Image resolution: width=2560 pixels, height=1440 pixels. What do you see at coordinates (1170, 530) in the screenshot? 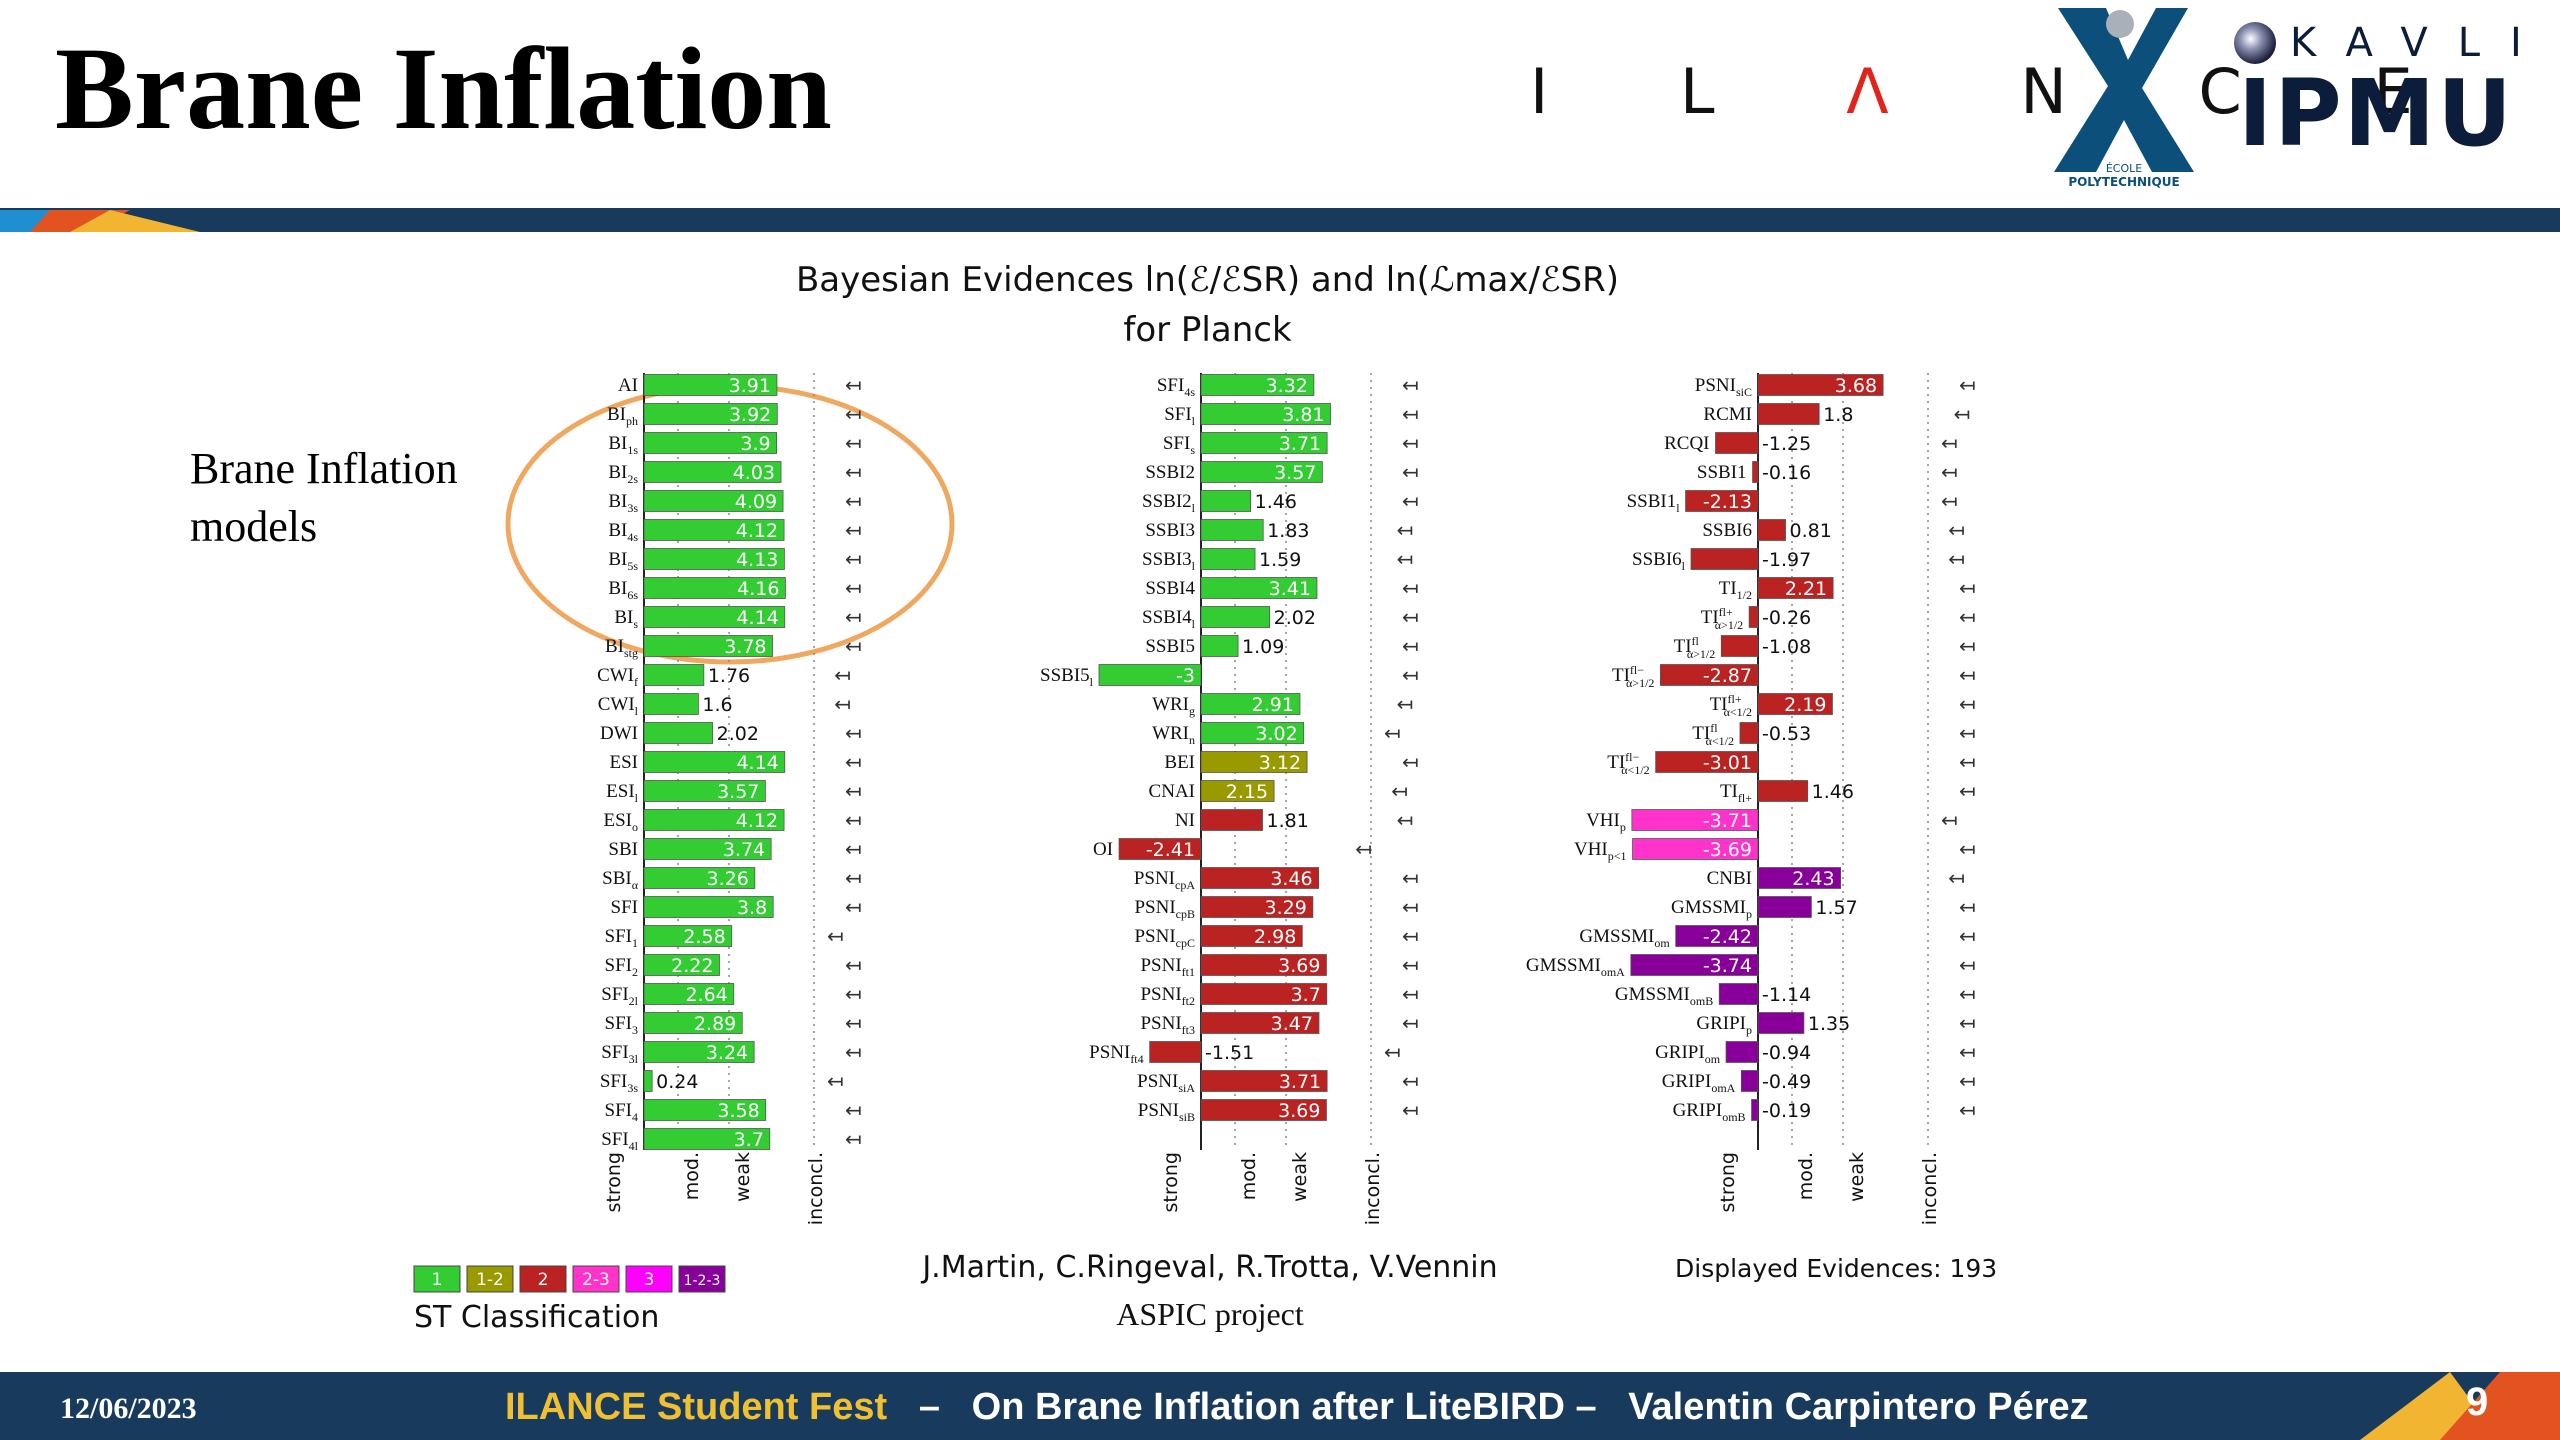
I see `model-label: SSBI3` at bounding box center [1170, 530].